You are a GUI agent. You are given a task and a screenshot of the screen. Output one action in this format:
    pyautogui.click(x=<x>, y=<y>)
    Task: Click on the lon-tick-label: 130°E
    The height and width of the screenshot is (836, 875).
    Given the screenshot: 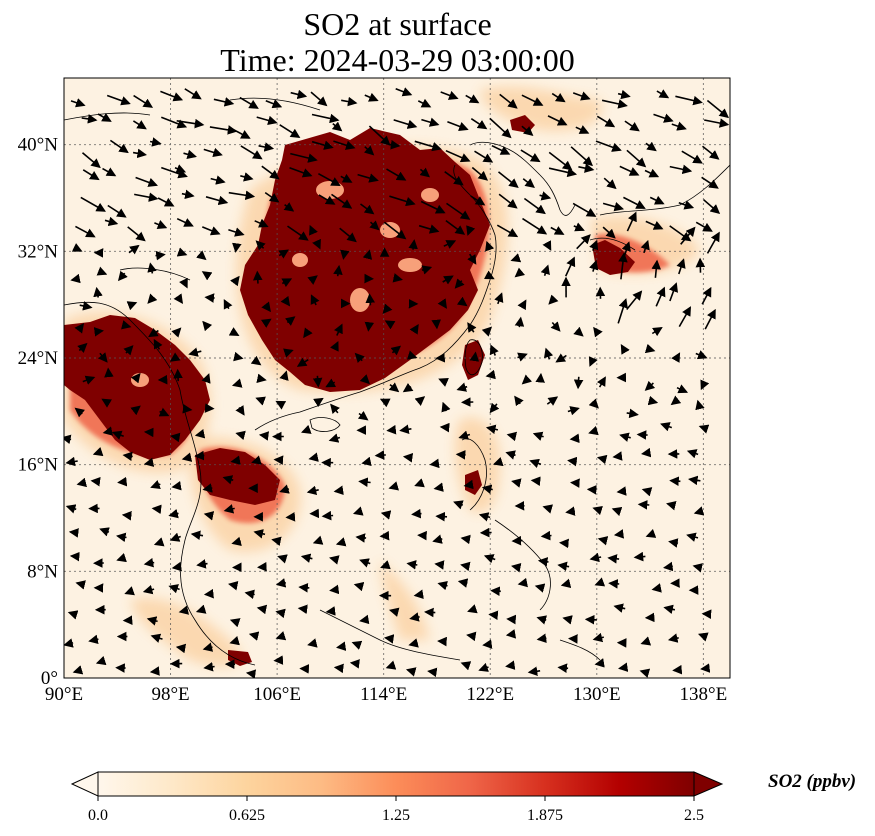 What is the action you would take?
    pyautogui.click(x=597, y=694)
    